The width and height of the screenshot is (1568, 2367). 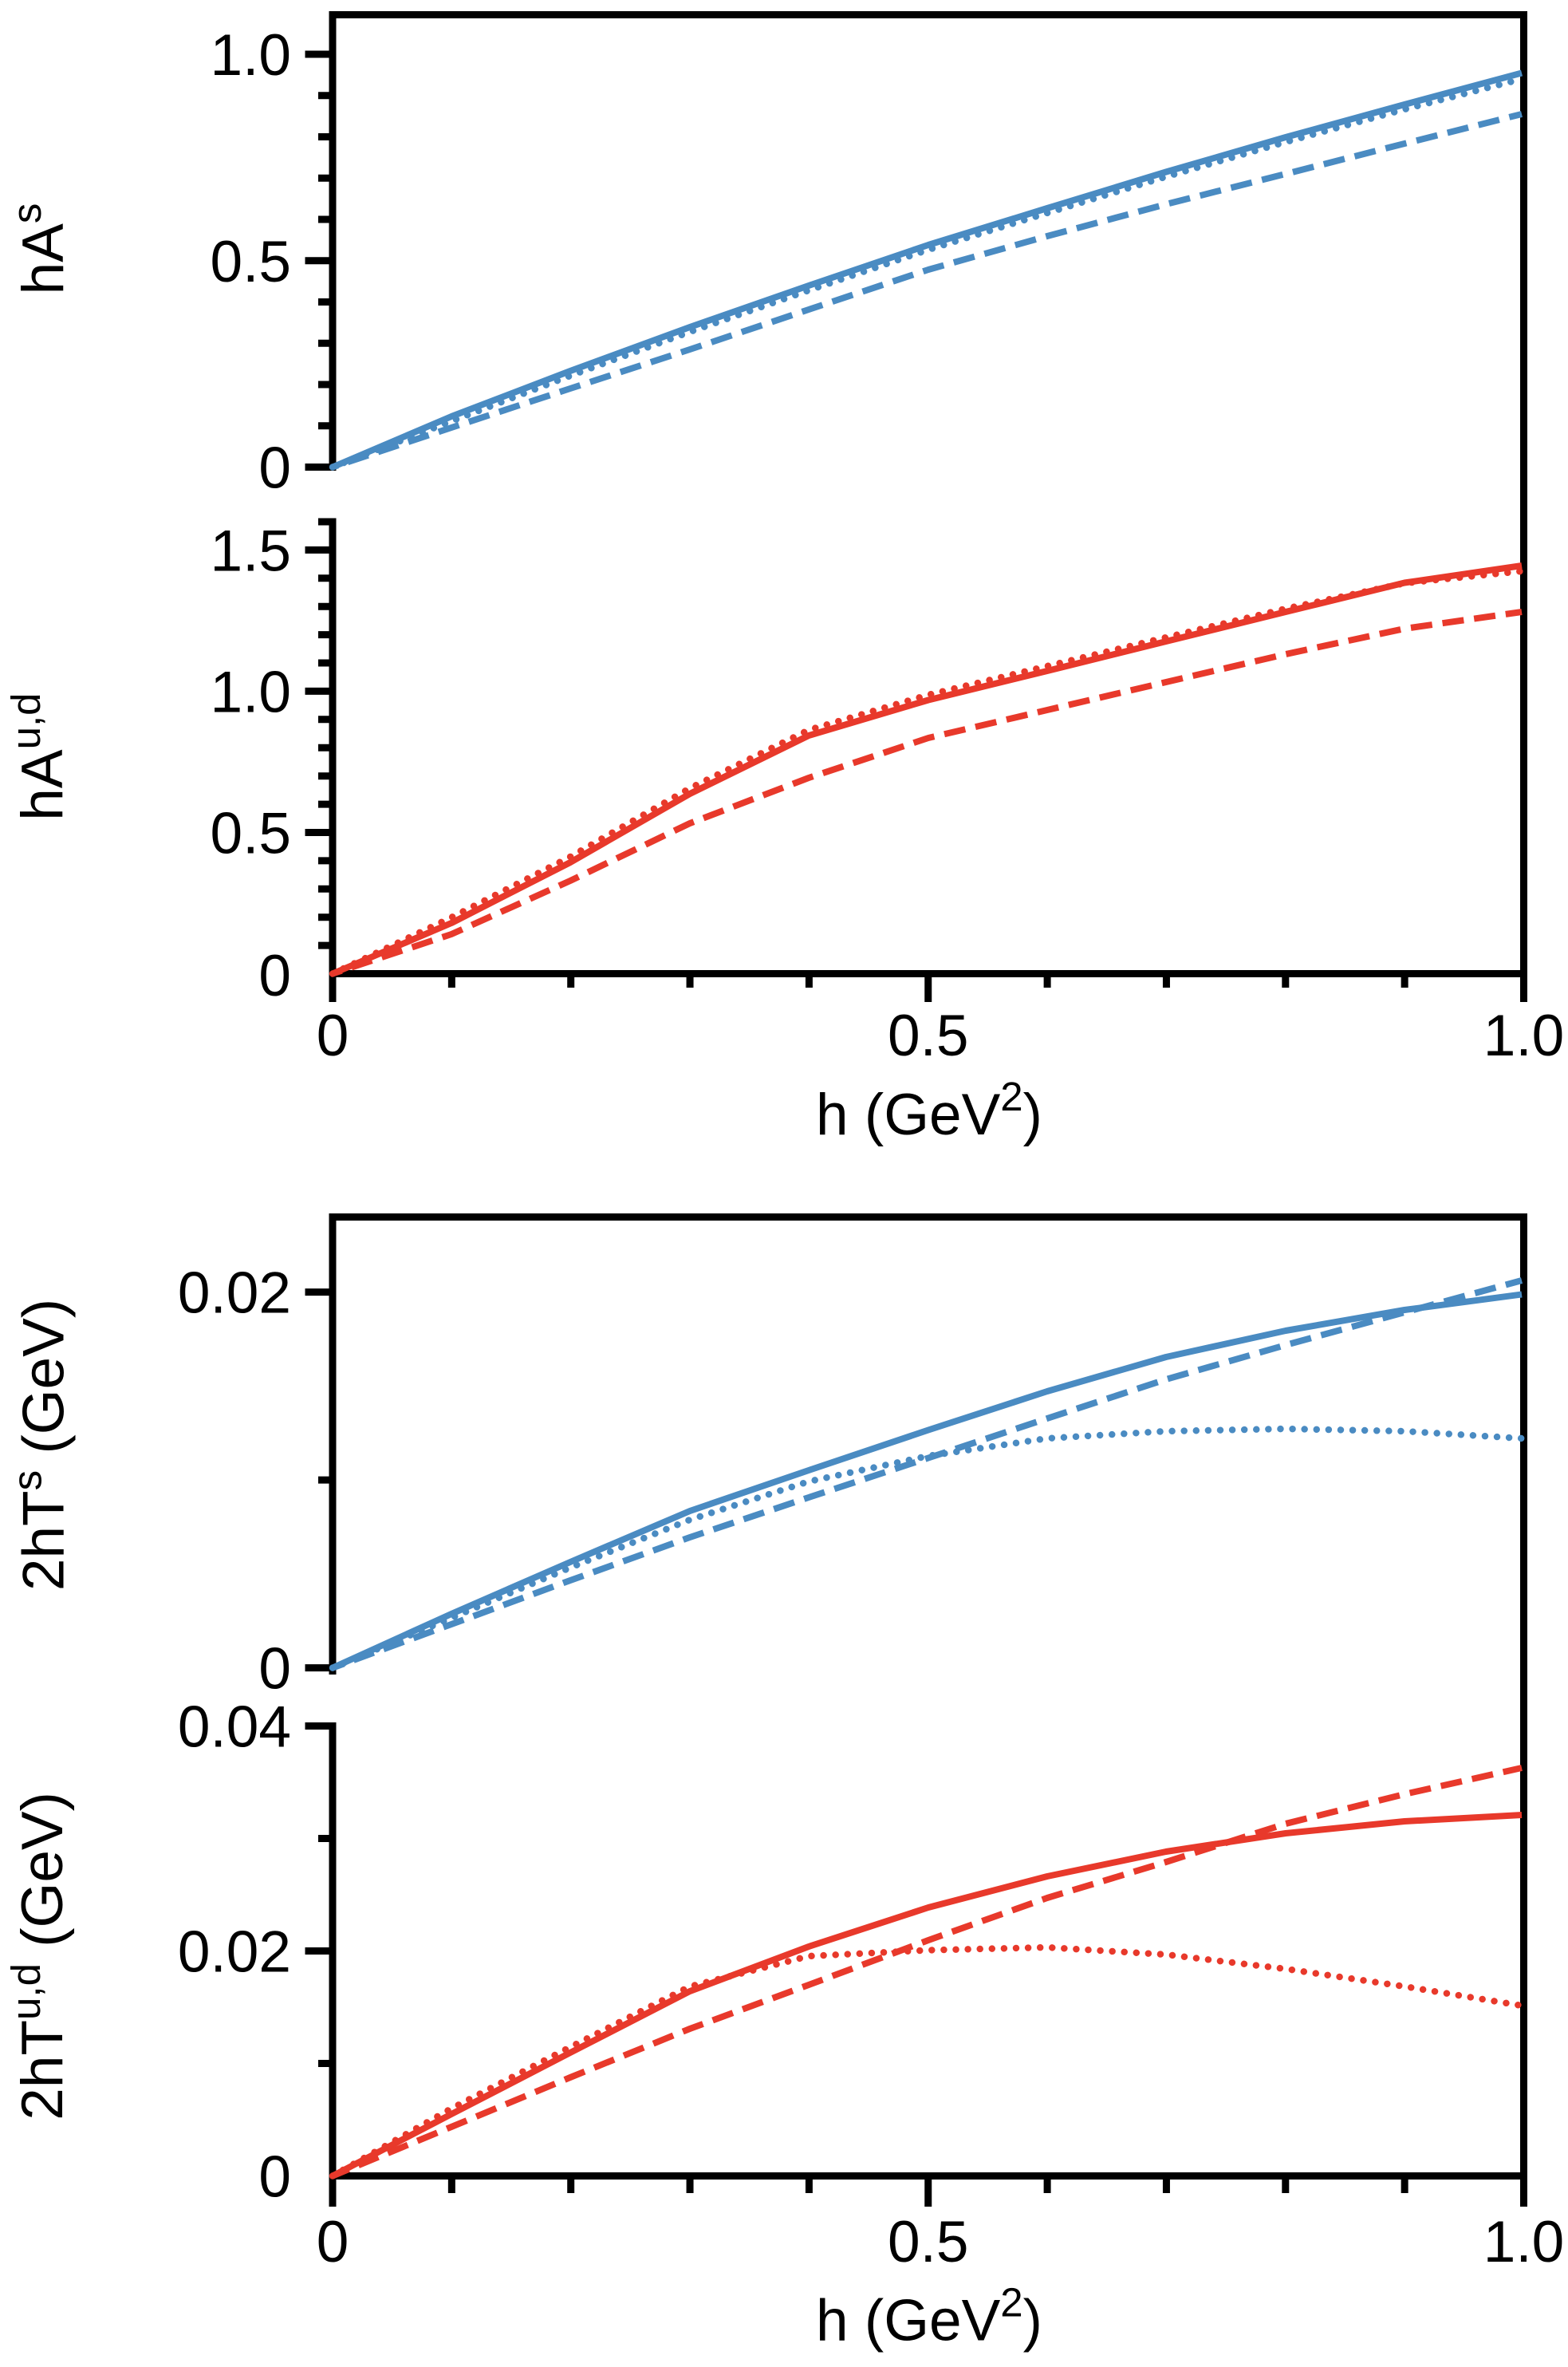 What do you see at coordinates (251, 551) in the screenshot?
I see `svg-text: 1.5` at bounding box center [251, 551].